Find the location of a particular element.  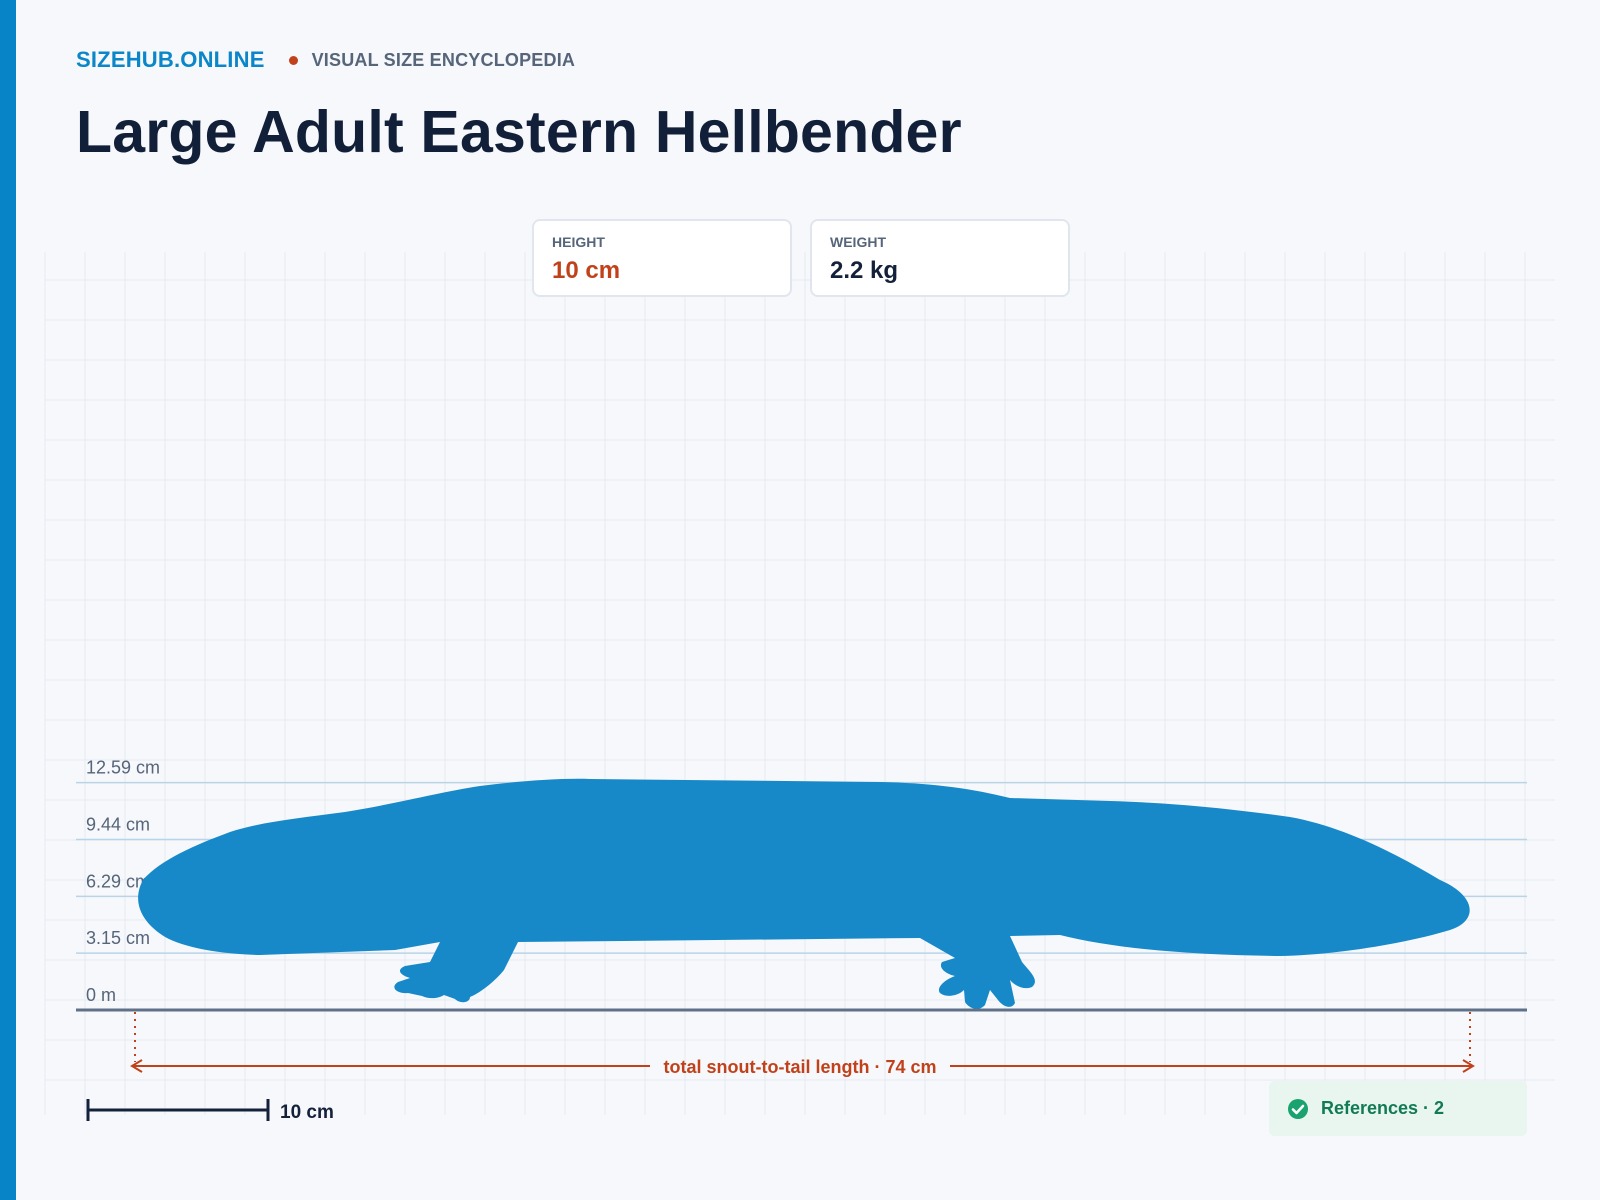

measure-arrow-right-icon is located at coordinates (1468, 1066).